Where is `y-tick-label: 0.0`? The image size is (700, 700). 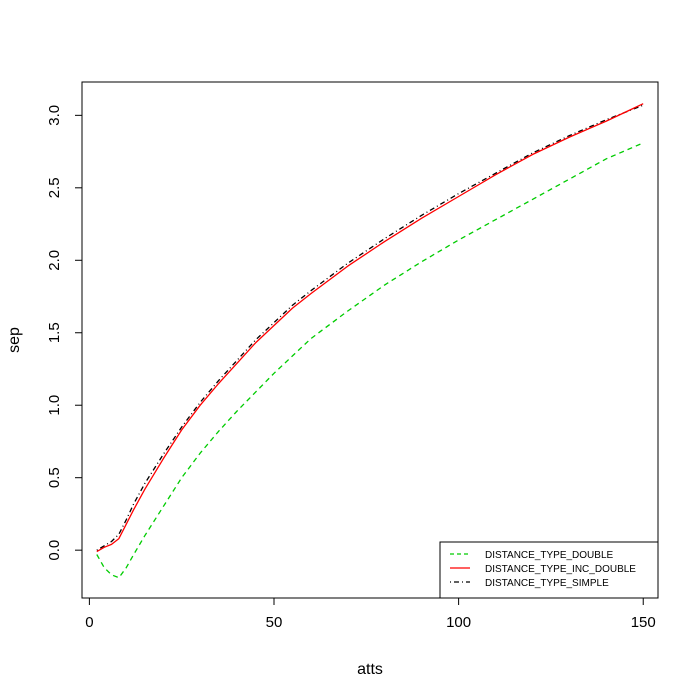 y-tick-label: 0.0 is located at coordinates (54, 550).